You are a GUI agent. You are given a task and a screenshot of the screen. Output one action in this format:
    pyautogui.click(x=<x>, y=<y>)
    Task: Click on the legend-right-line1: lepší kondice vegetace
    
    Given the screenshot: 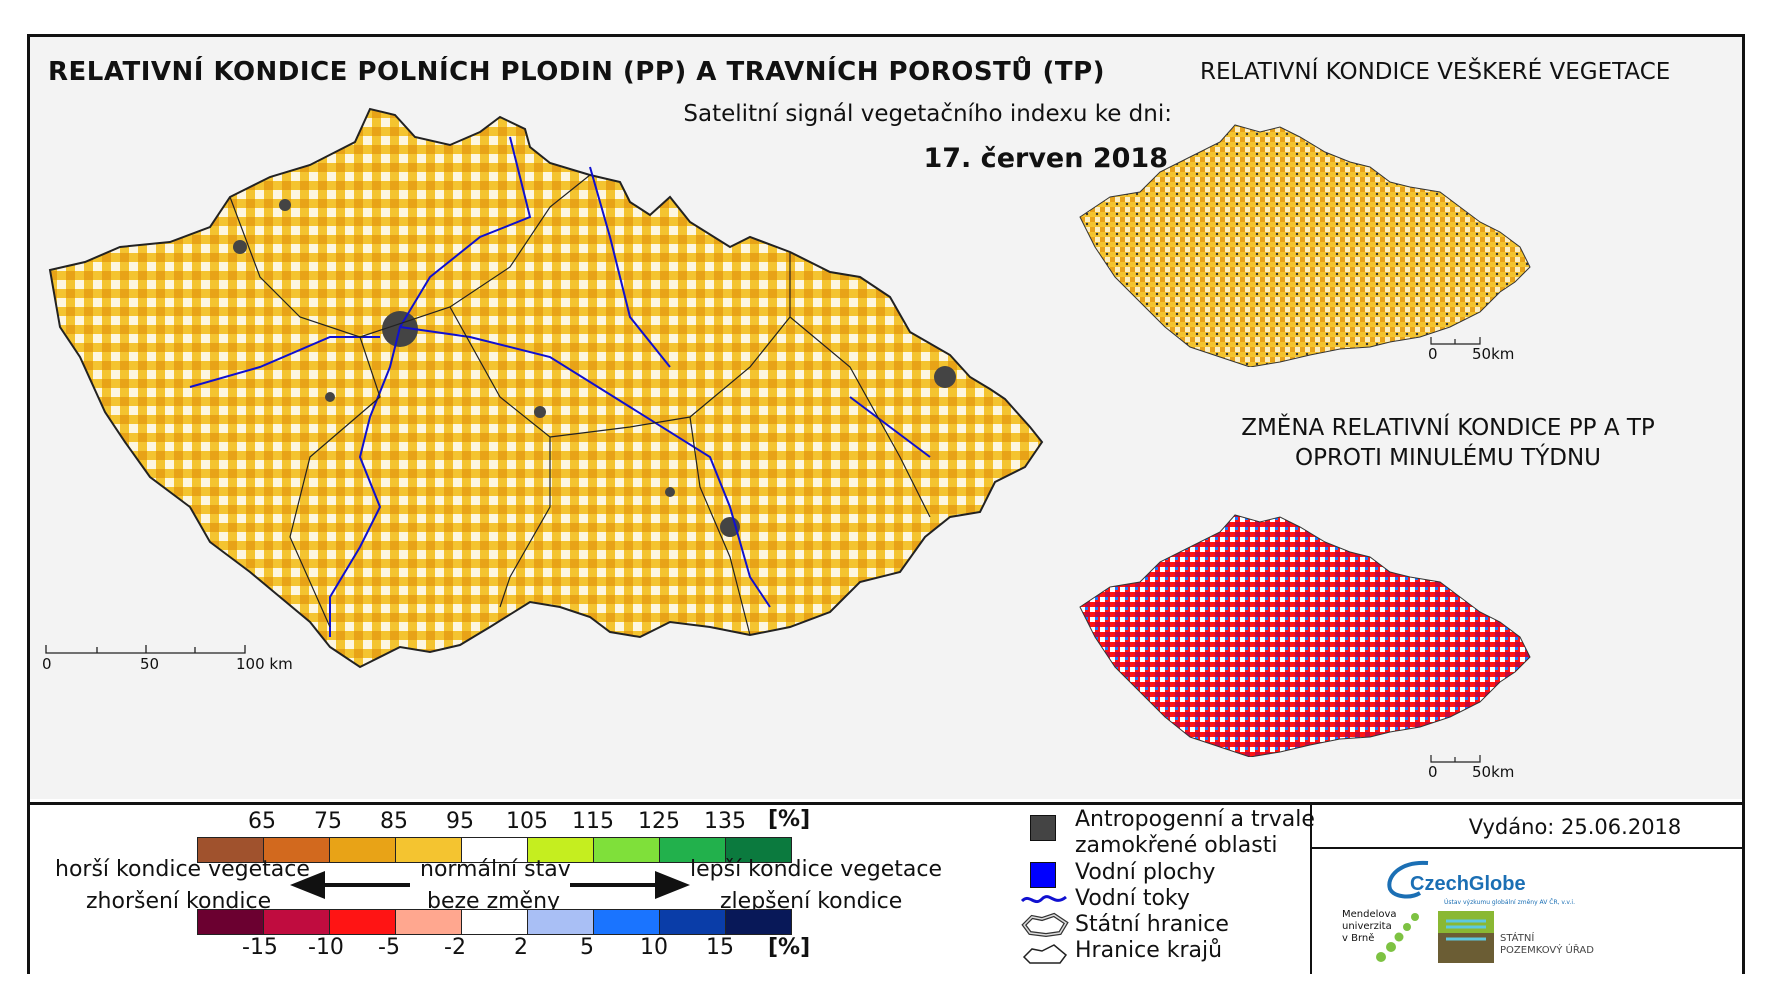 What is the action you would take?
    pyautogui.click(x=816, y=869)
    